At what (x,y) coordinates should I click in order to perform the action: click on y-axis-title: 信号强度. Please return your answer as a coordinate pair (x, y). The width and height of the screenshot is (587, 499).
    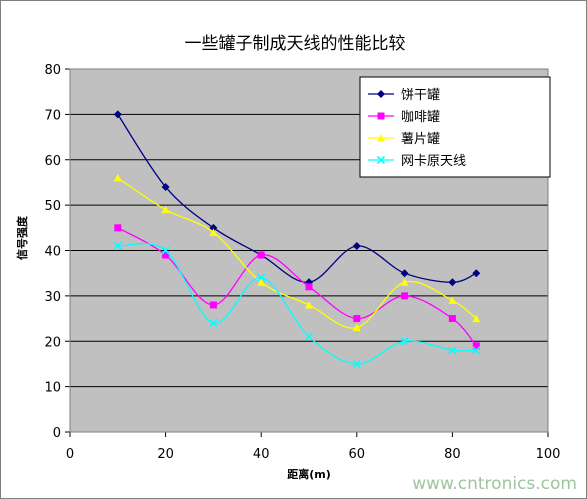
    Looking at the image, I should click on (22, 237).